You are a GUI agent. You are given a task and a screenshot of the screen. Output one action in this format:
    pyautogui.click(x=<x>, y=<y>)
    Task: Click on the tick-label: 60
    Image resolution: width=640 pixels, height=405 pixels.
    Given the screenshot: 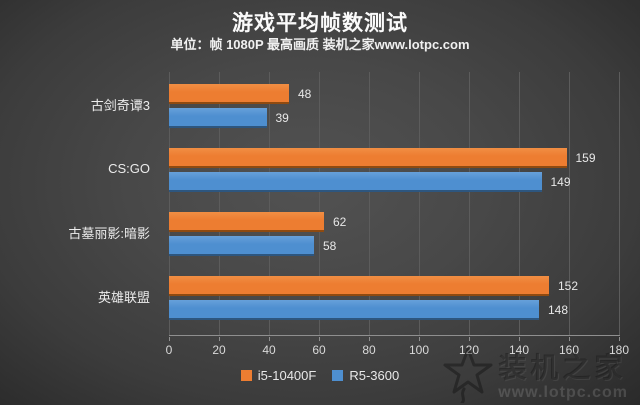 What is the action you would take?
    pyautogui.click(x=319, y=350)
    